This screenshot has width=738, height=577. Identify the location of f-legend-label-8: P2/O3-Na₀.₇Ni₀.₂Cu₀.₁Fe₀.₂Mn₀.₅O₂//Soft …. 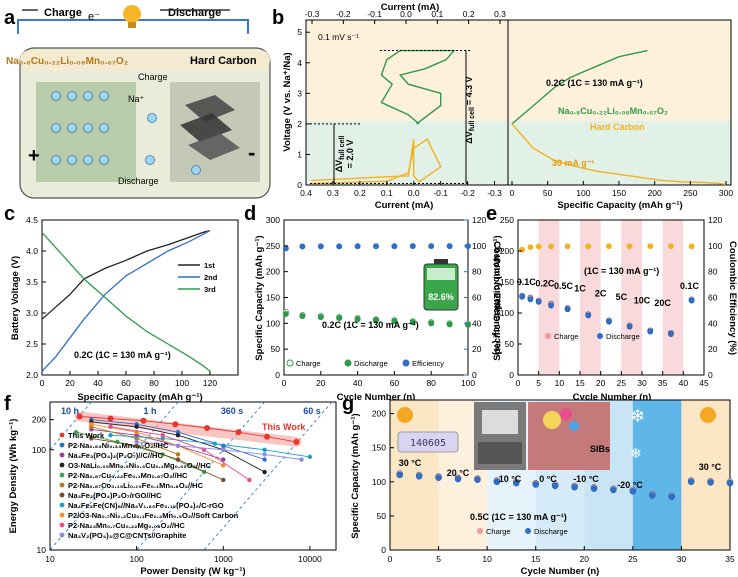
(153, 515).